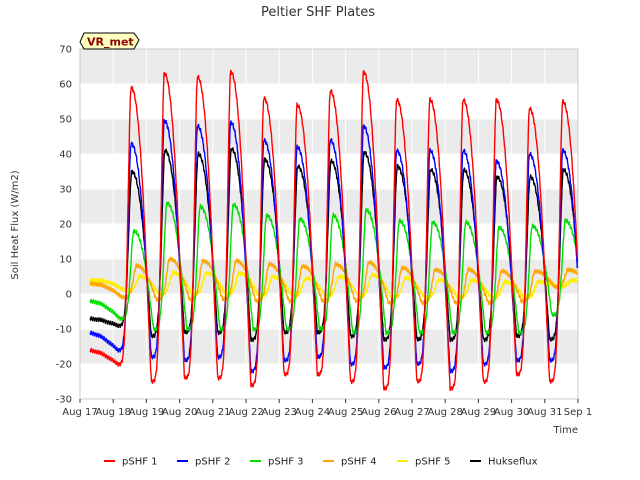 The height and width of the screenshot is (480, 640). Describe the element at coordinates (140, 462) in the screenshot. I see `legend-label: pSHF 1` at that location.